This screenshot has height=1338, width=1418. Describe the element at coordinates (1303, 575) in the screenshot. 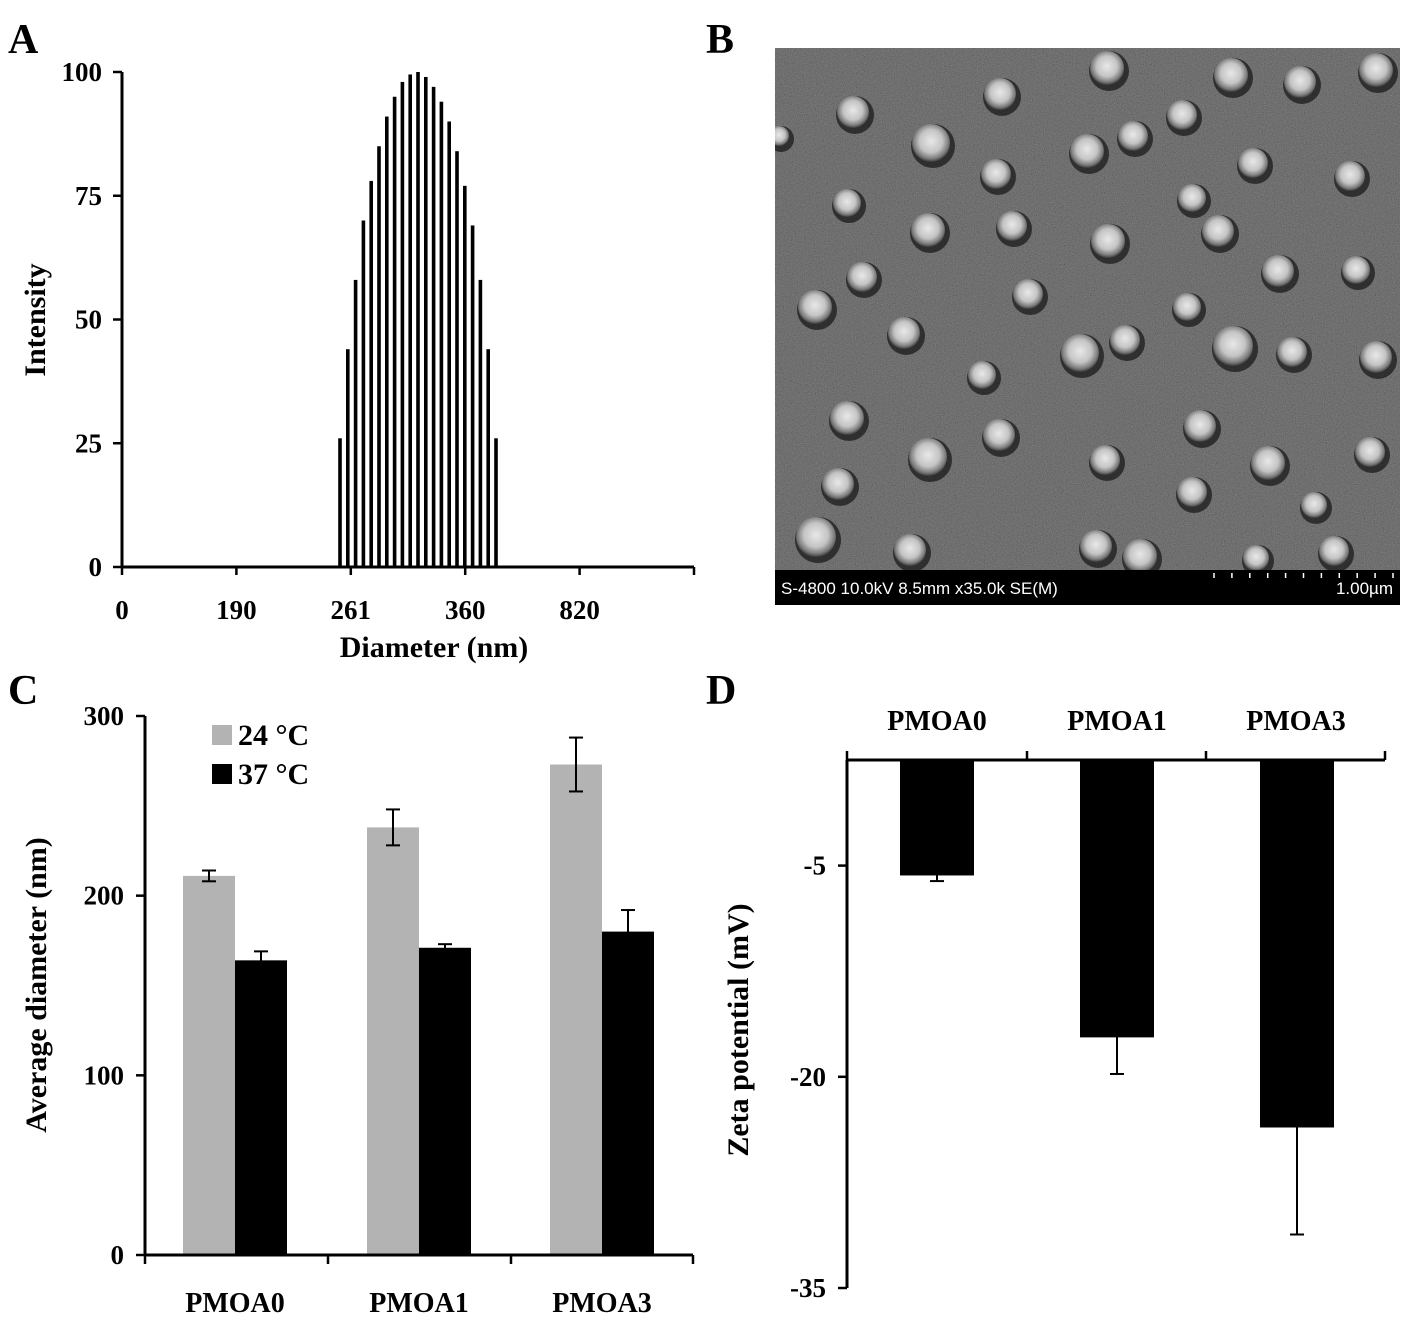

I see `sem-scale-bar` at that location.